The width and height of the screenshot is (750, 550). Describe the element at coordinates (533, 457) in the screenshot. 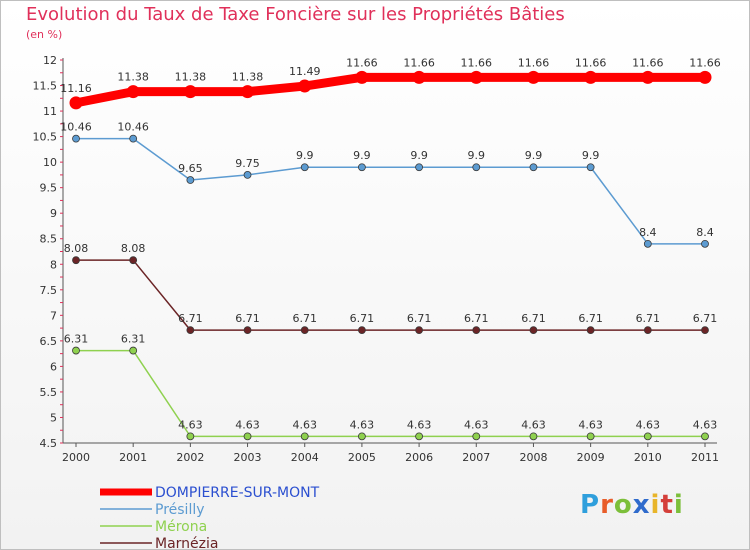

I see `x-tick-label: 2008` at that location.